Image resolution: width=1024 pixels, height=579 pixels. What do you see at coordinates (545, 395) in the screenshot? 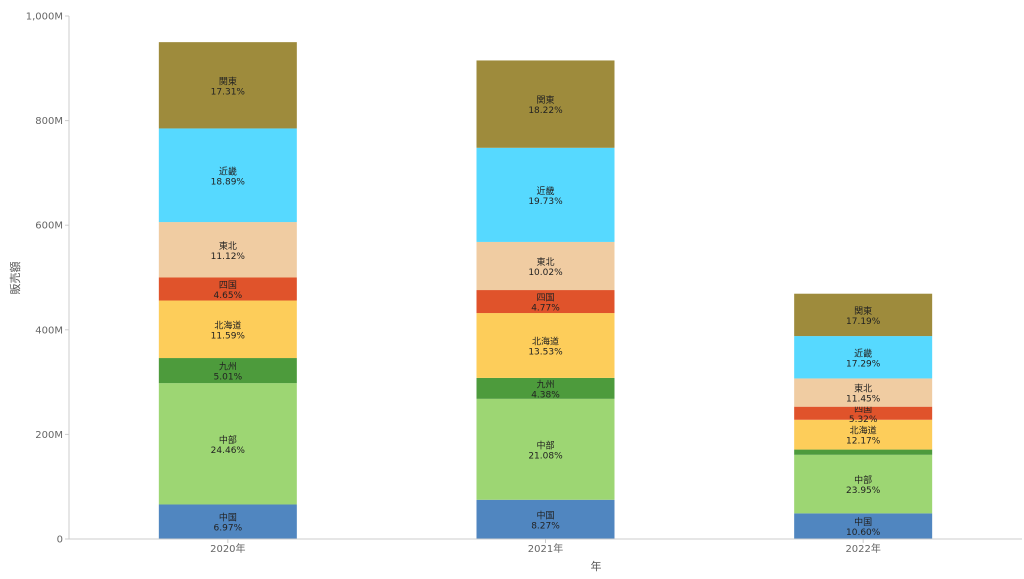
I see `segment-value-label: 4.38%` at bounding box center [545, 395].